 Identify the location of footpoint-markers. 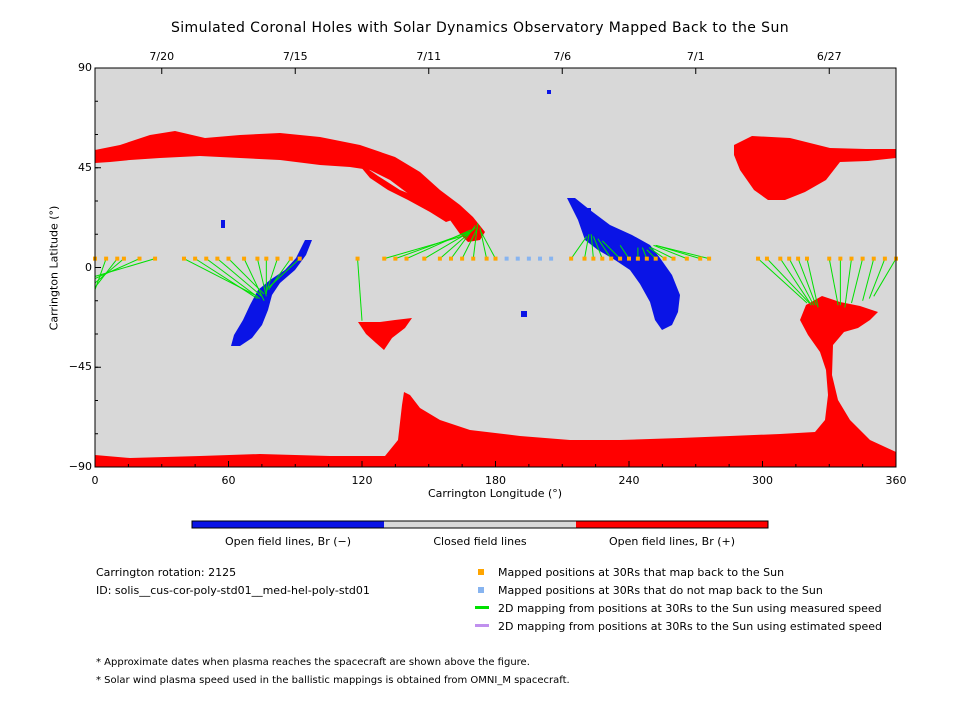
(495, 258).